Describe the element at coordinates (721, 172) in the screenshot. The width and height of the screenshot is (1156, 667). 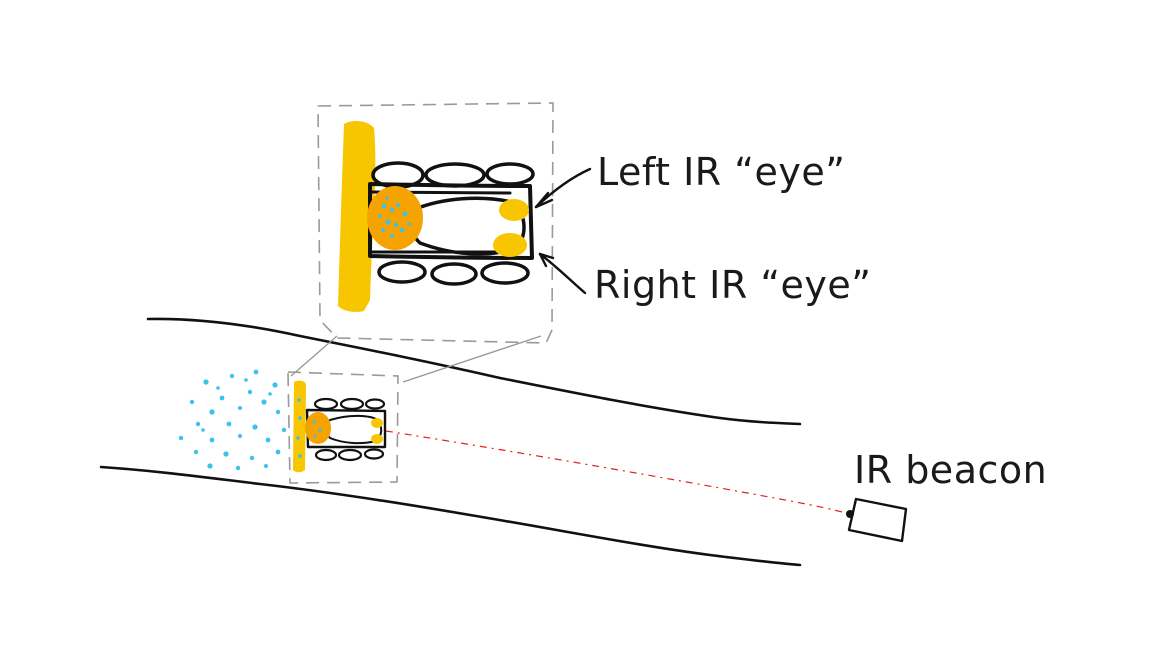
I see `left-eye-label: Left IR “eye”` at that location.